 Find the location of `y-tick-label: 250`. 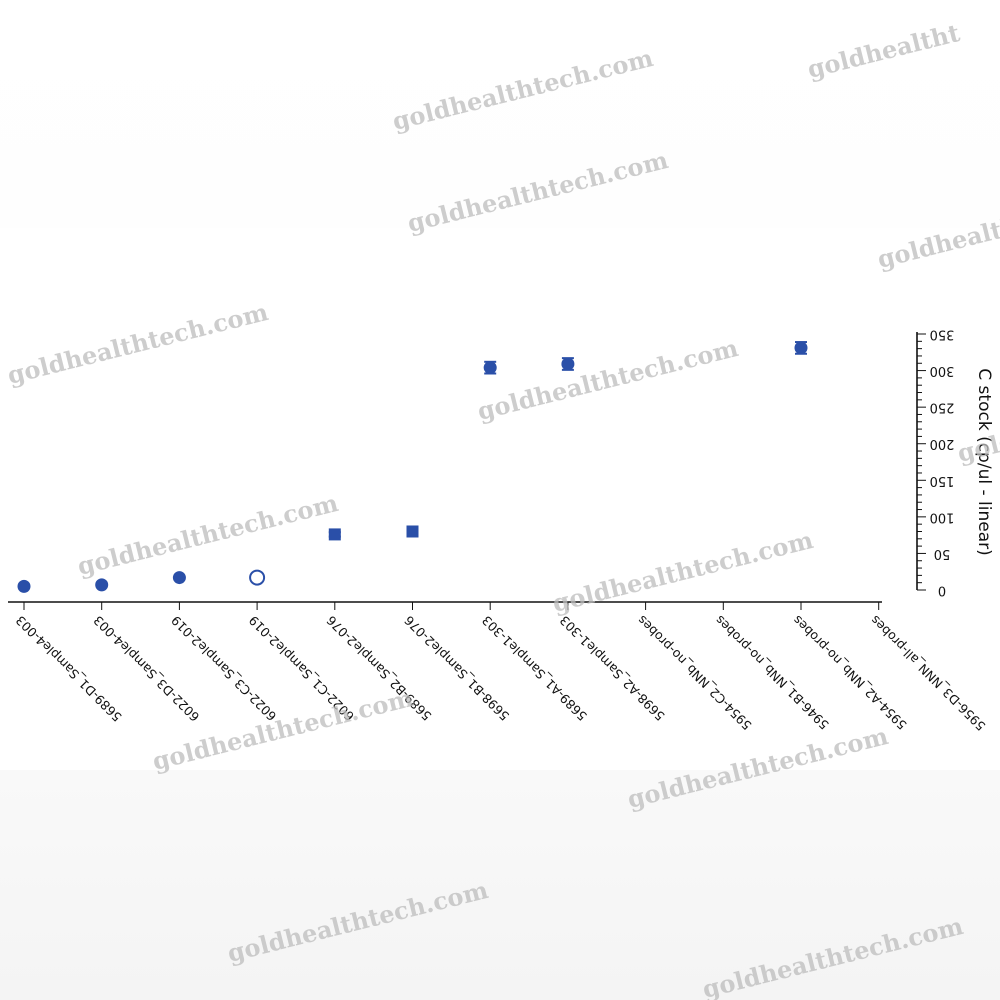

y-tick-label: 250 is located at coordinates (942, 407).